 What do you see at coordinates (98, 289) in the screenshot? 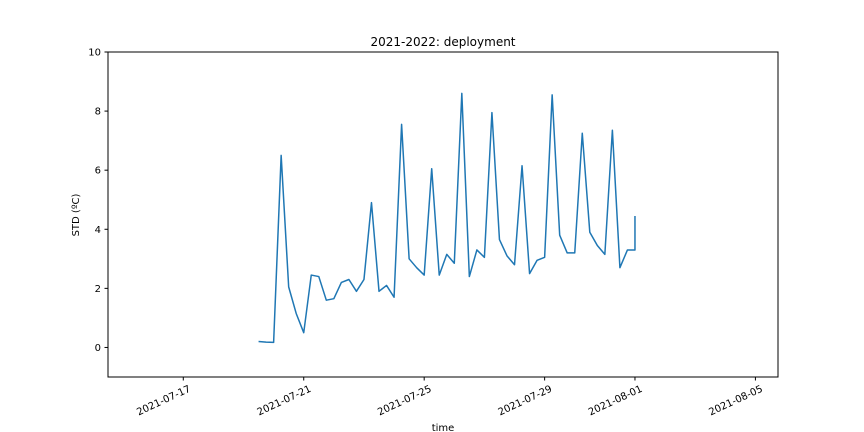
I see `y-tick-label: 2` at bounding box center [98, 289].